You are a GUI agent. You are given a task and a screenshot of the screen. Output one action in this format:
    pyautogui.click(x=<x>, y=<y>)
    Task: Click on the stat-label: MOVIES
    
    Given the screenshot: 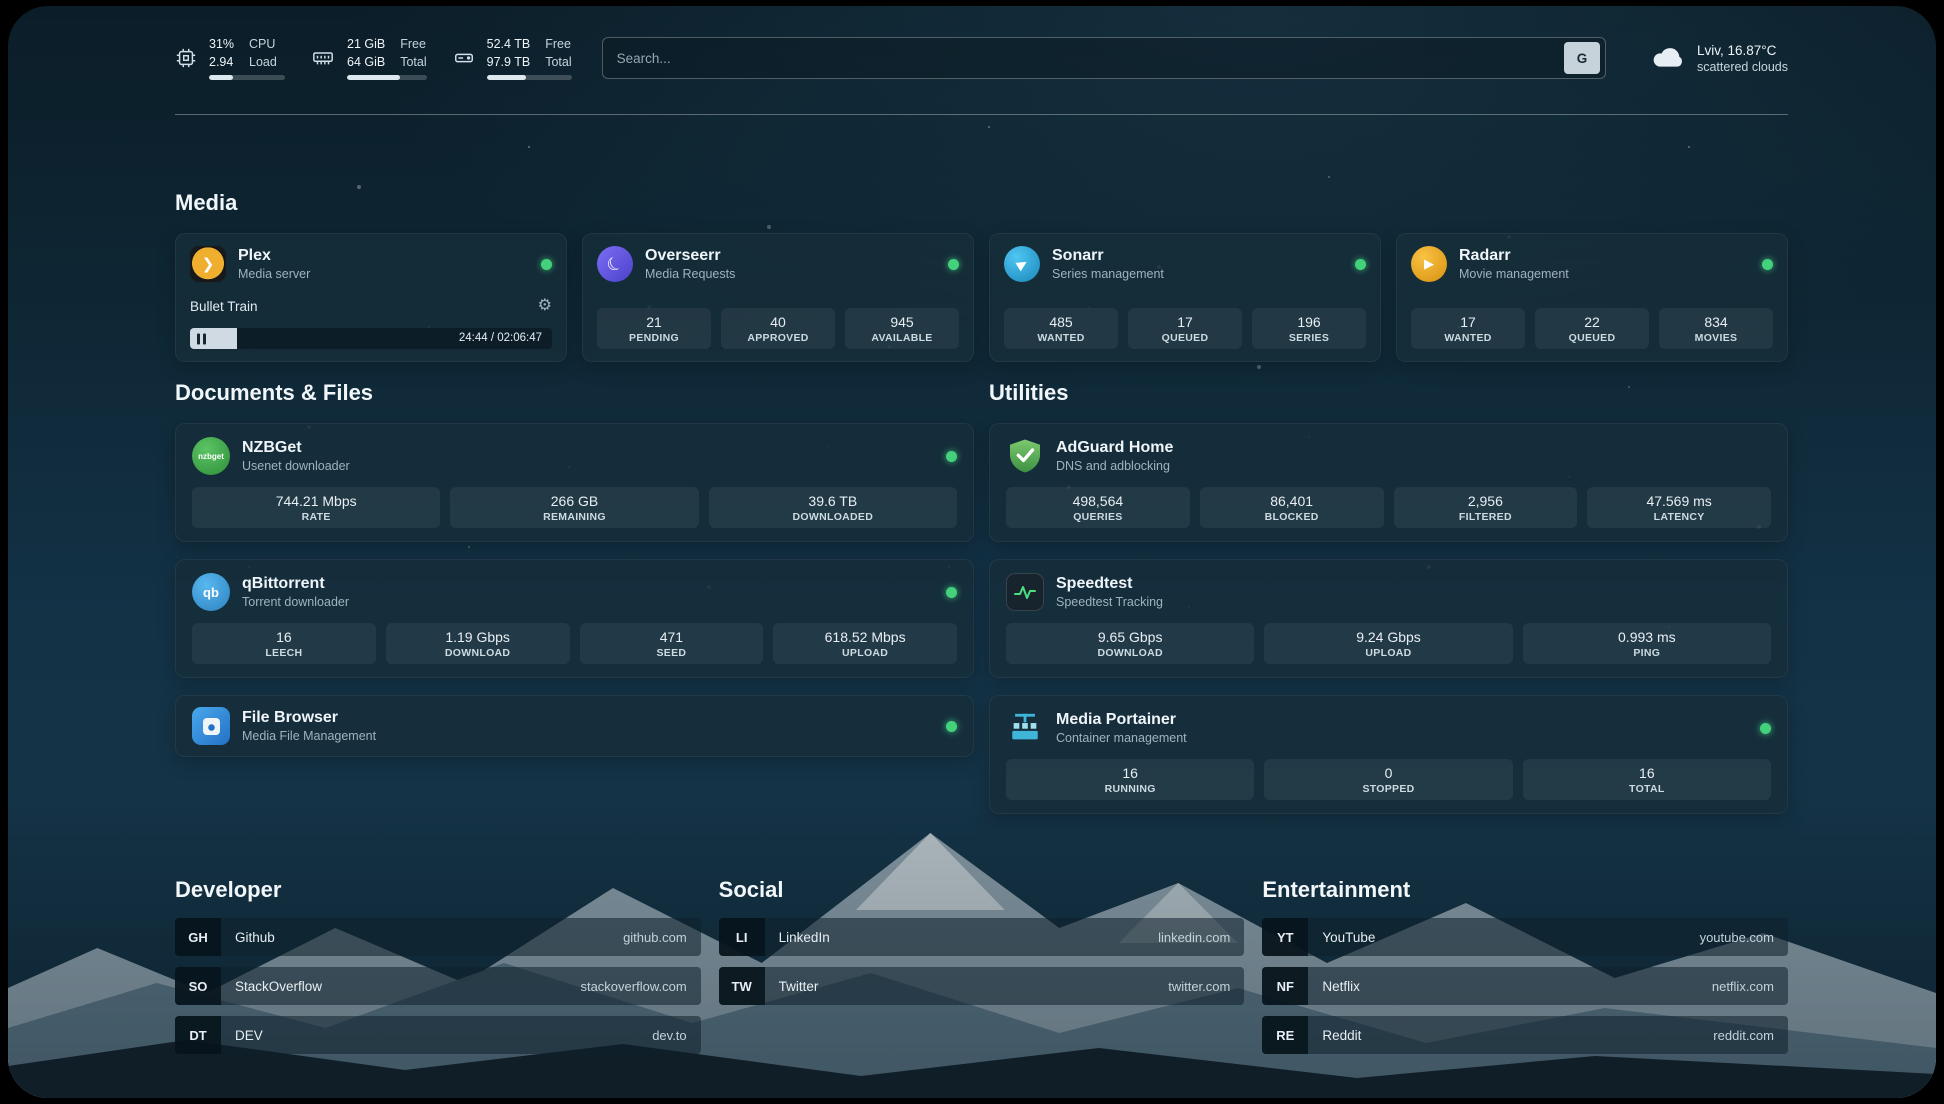 What is the action you would take?
    pyautogui.click(x=1716, y=338)
    